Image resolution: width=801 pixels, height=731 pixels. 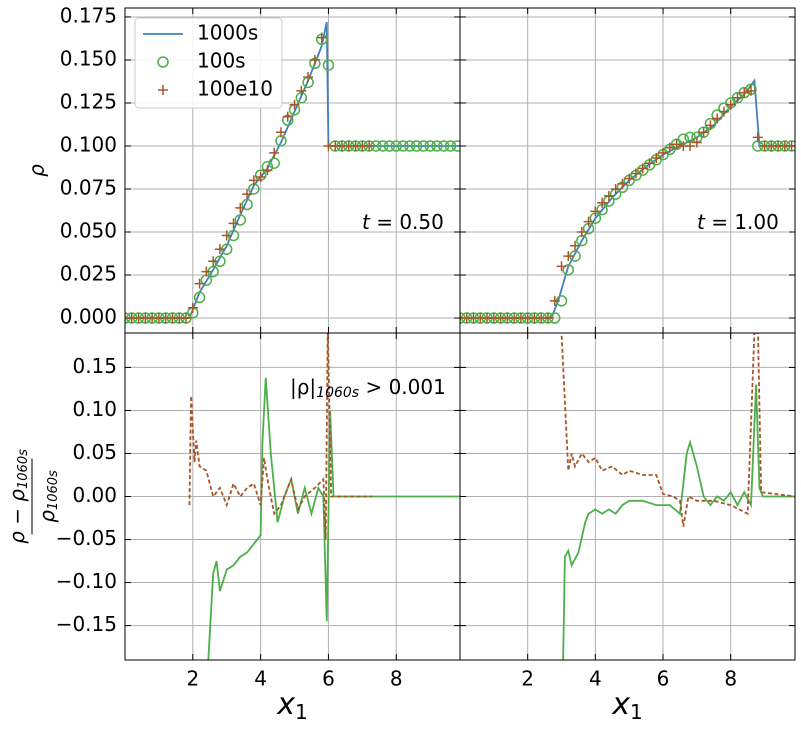 I want to click on y-label-denominator: ρ1060s, so click(x=48, y=496).